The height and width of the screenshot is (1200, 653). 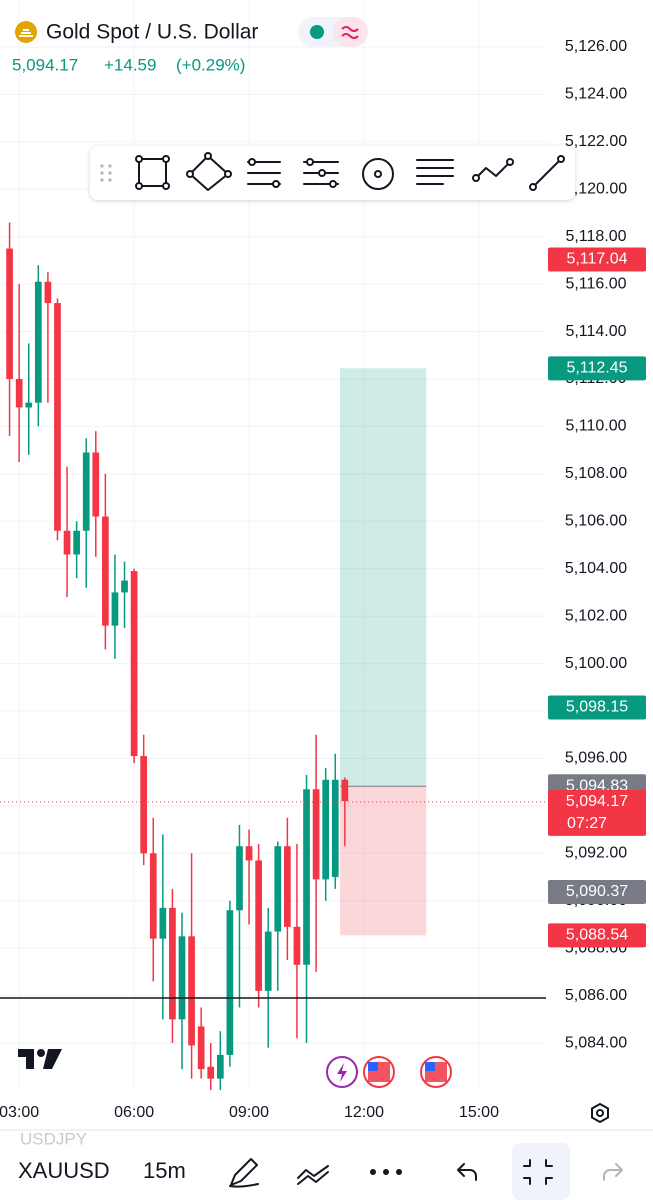 I want to click on last-price: 5,094.17, so click(x=45, y=64).